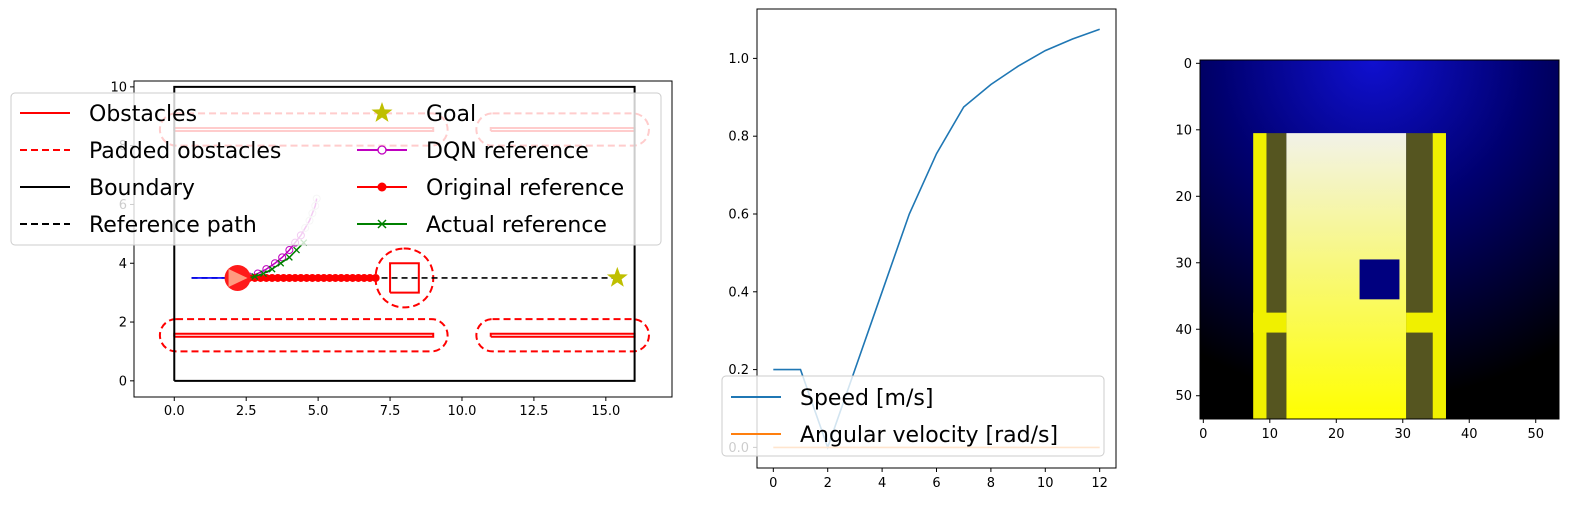 The height and width of the screenshot is (505, 1577). What do you see at coordinates (1419, 276) in the screenshot?
I see `heatmap-gap-right` at bounding box center [1419, 276].